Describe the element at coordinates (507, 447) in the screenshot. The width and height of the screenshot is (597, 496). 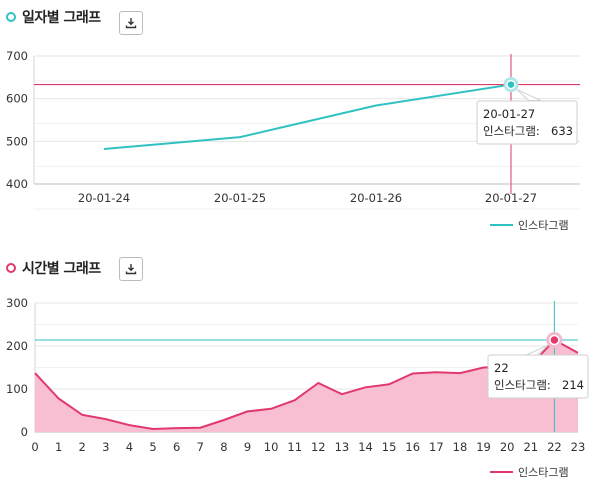
I see `x-tick-label: 20` at that location.